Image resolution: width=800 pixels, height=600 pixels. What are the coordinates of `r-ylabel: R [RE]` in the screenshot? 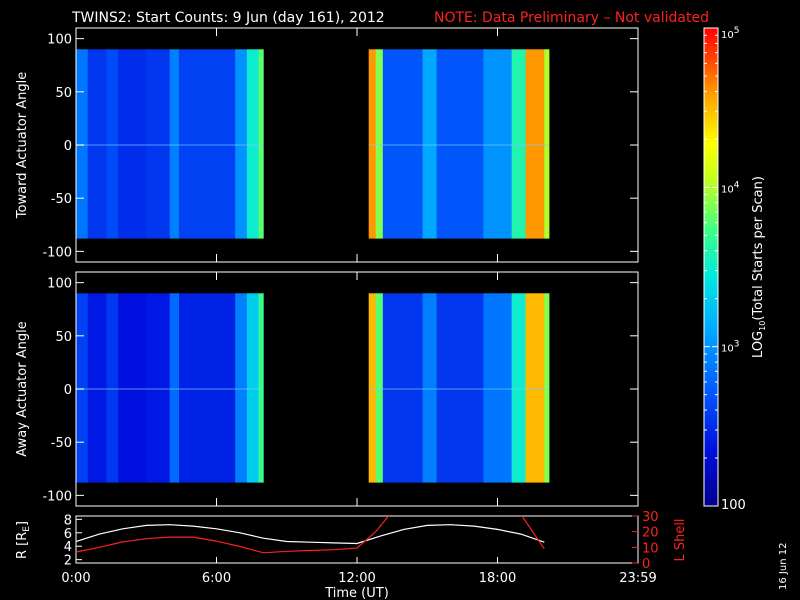 It's located at (23, 540).